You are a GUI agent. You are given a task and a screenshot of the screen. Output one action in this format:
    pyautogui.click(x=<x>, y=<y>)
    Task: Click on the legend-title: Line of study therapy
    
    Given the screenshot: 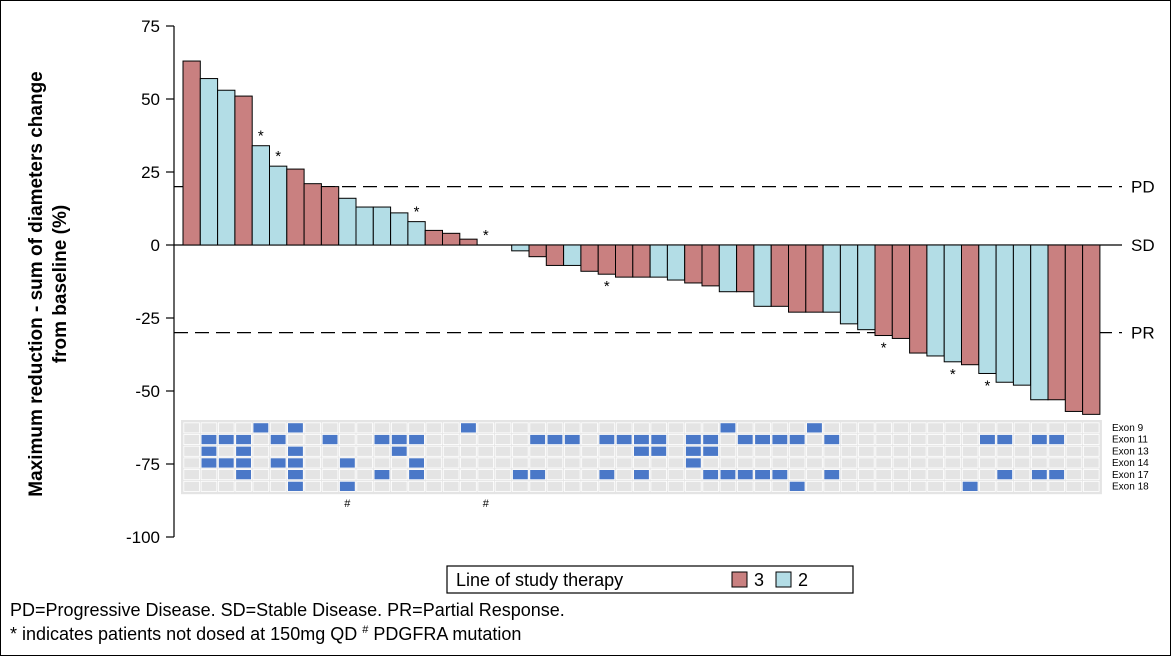 What is the action you would take?
    pyautogui.click(x=539, y=580)
    